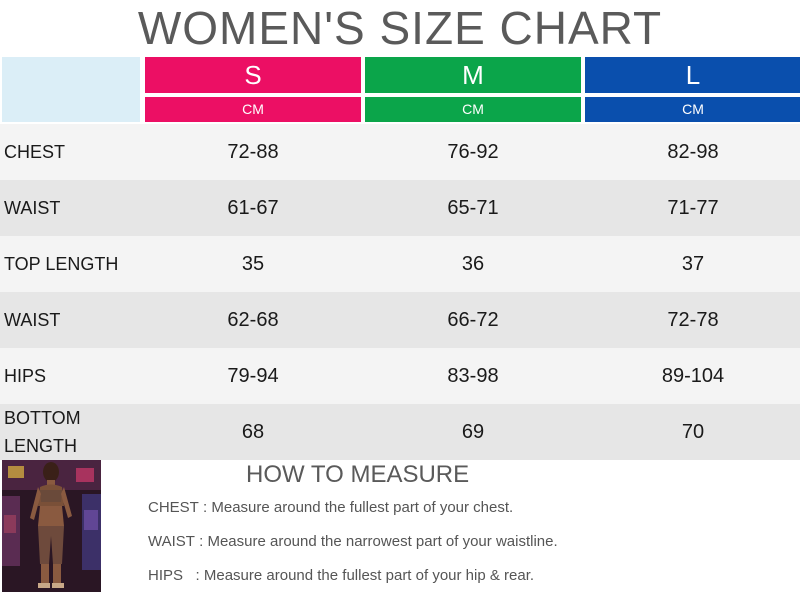 The image size is (800, 594). I want to click on unit-header-l: CM, so click(692, 109).